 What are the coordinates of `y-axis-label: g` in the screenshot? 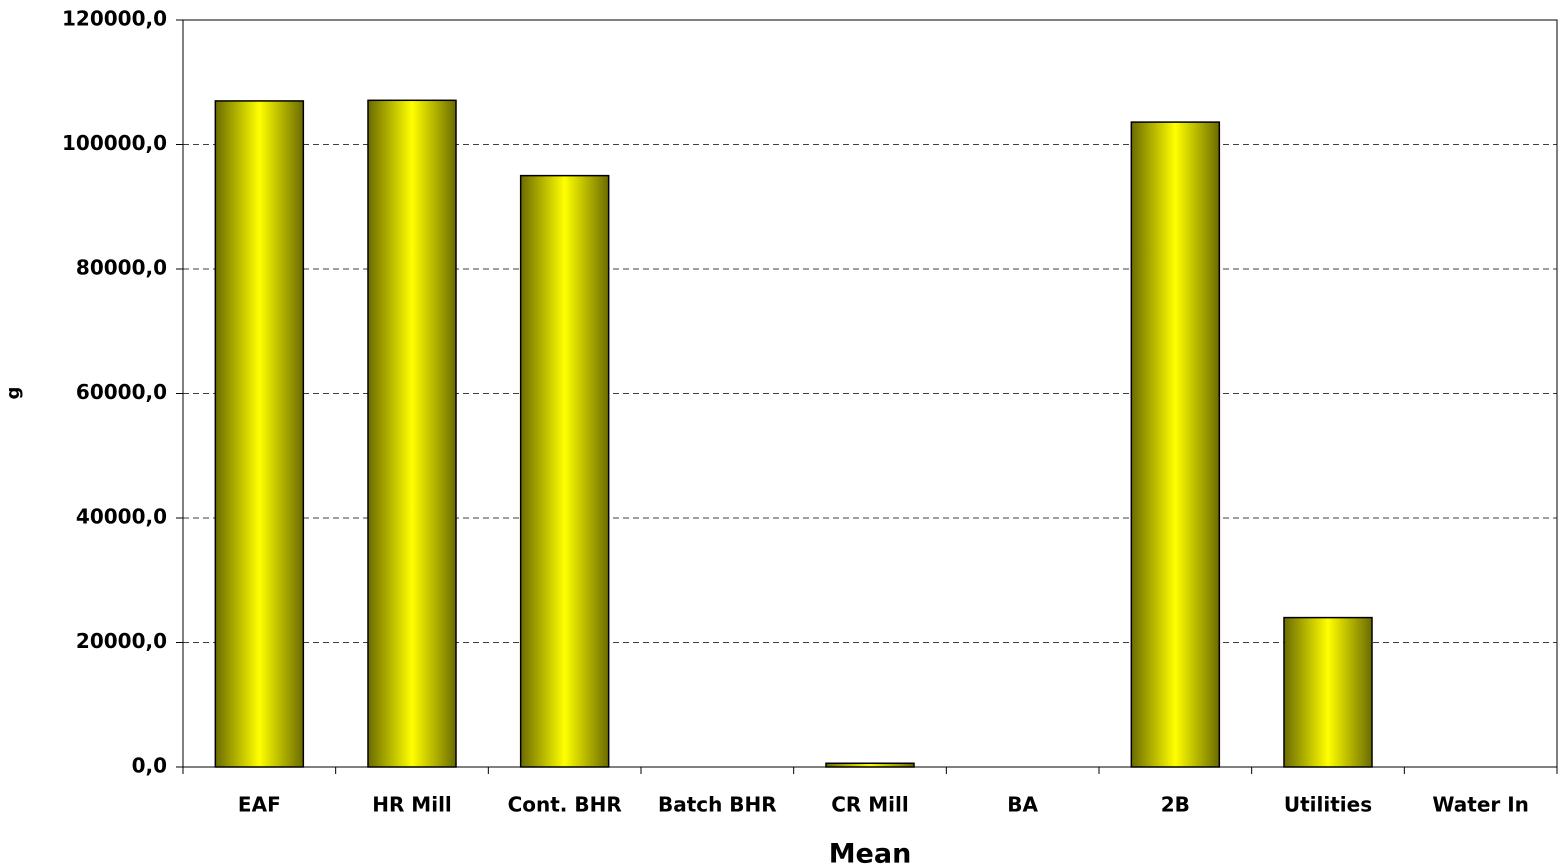 It's located at (13, 393).